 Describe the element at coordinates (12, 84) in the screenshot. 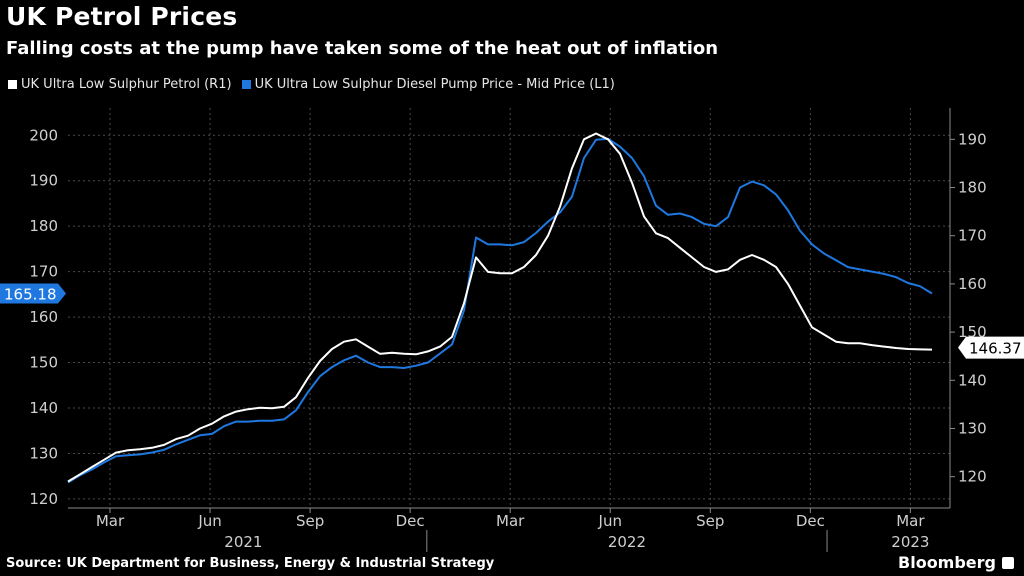

I see `legend-swatch-petrol` at that location.